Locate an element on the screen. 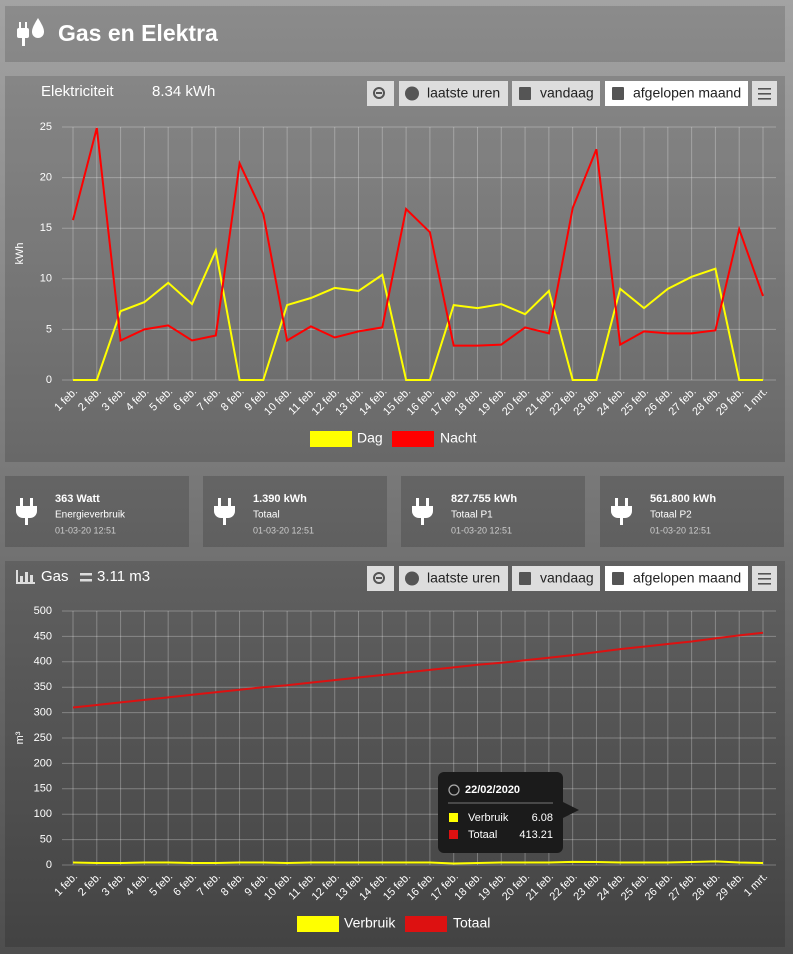 This screenshot has height=959, width=793. tooltip-value: 413.21 is located at coordinates (536, 835).